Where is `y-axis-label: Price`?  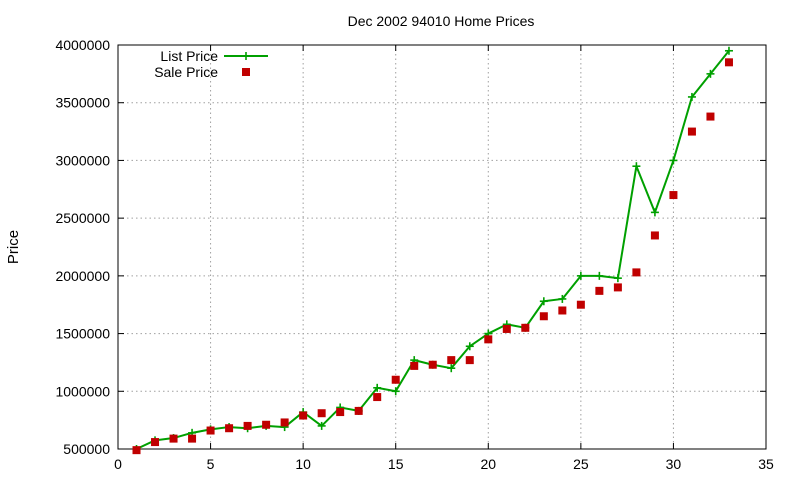 y-axis-label: Price is located at coordinates (13, 247).